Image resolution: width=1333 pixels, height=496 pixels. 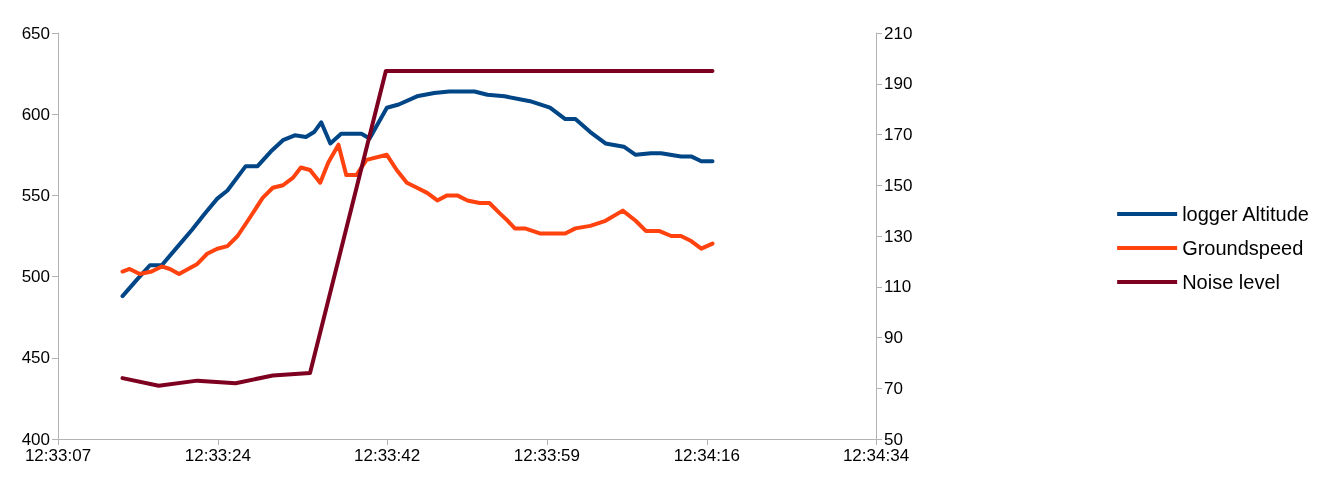 I want to click on legend-label: logger Altitude, so click(x=1245, y=214).